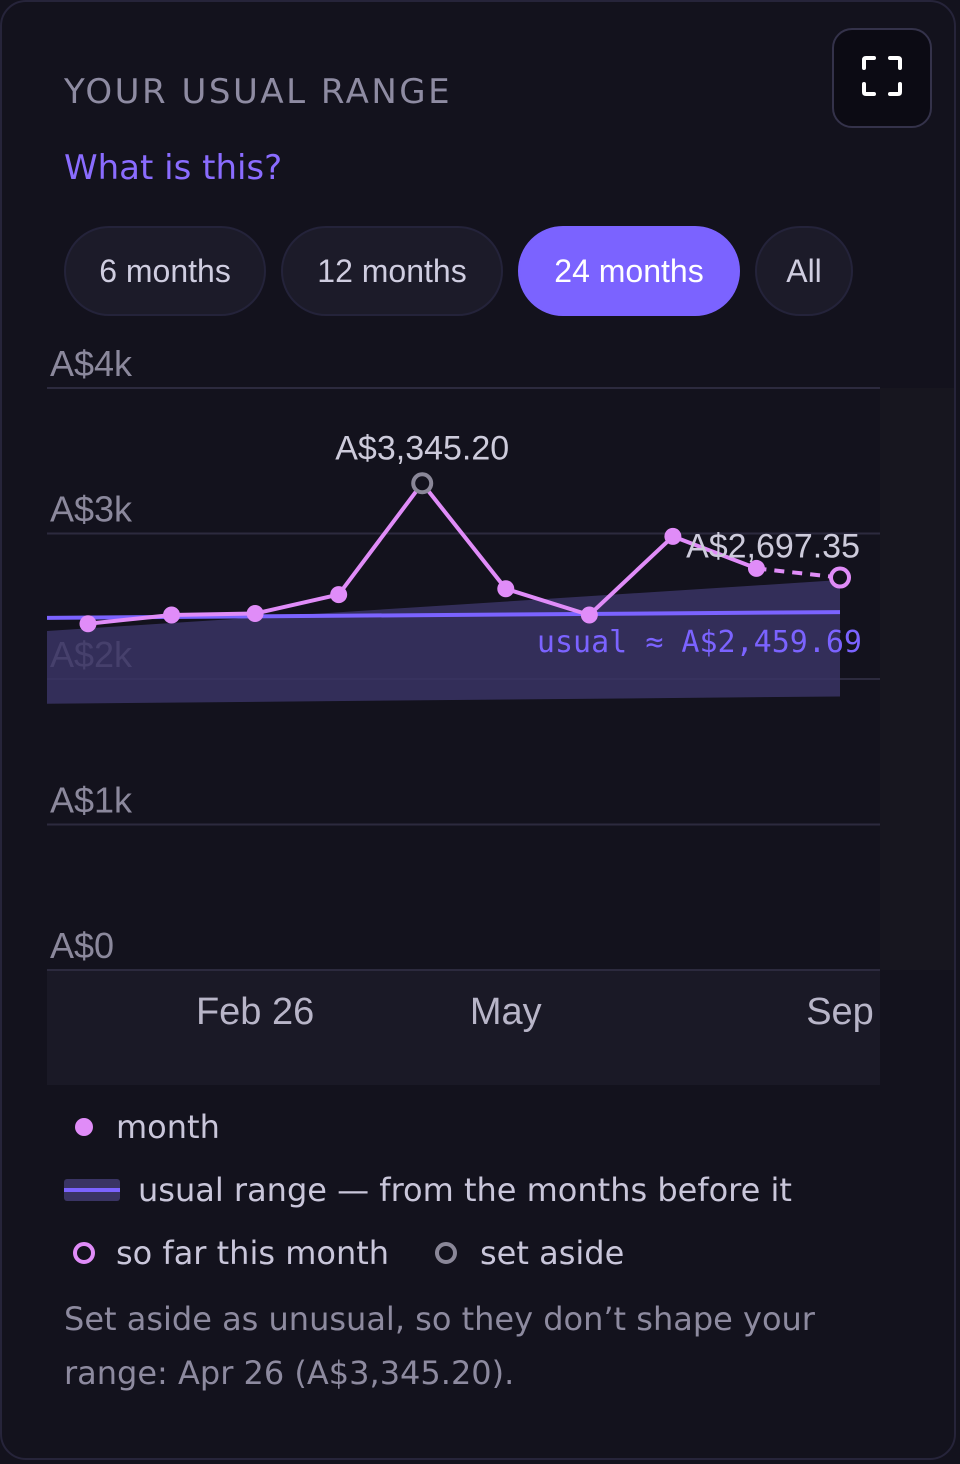 The image size is (960, 1464). I want to click on legend-so-far: so far this month, so click(226, 1253).